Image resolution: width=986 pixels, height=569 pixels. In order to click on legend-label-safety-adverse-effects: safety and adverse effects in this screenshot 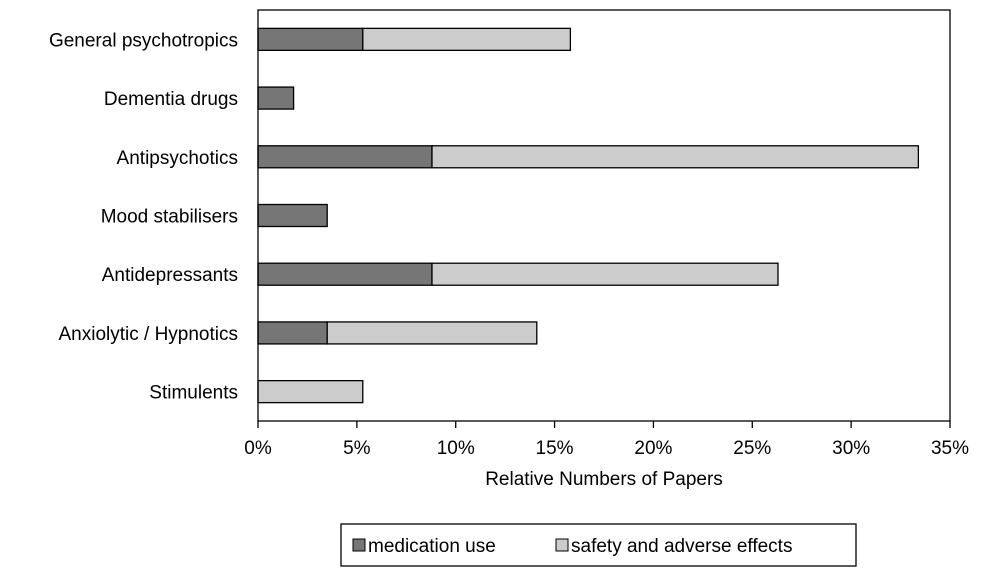, I will do `click(681, 546)`.